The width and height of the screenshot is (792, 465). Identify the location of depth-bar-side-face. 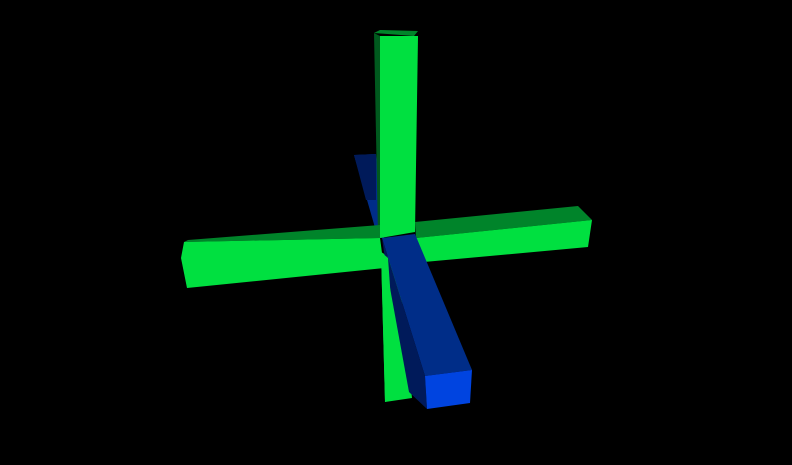
(404, 323).